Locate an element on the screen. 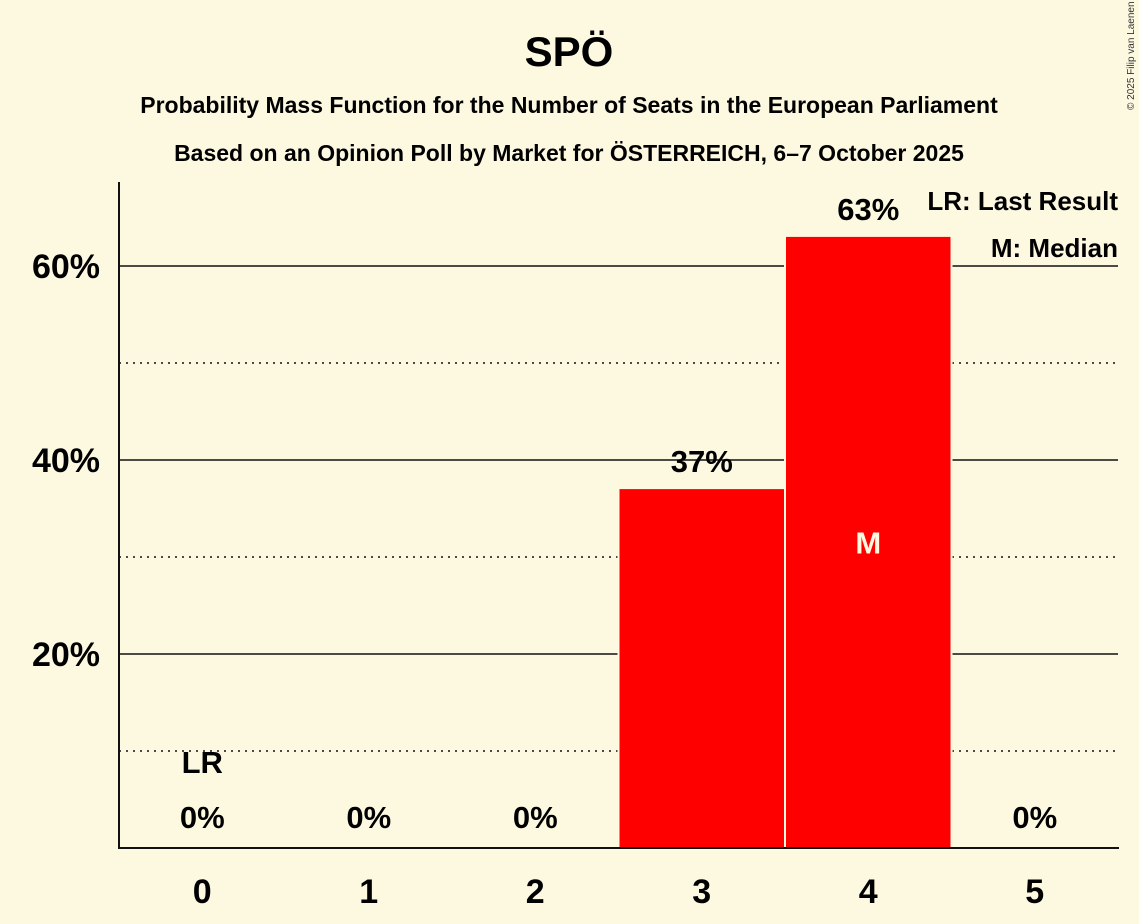 This screenshot has width=1139, height=924. x-tick-label: 4 is located at coordinates (868, 892).